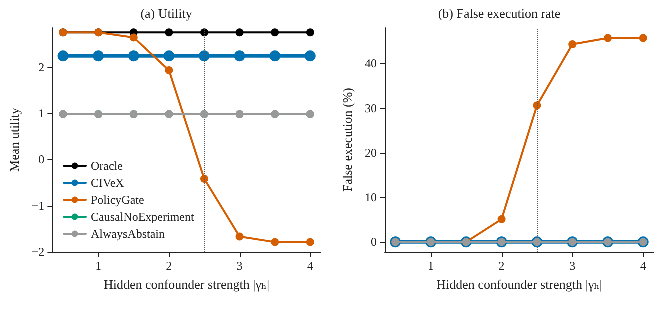 Image resolution: width=666 pixels, height=315 pixels. What do you see at coordinates (128, 234) in the screenshot?
I see `legend-label: AlwaysAbstain` at bounding box center [128, 234].